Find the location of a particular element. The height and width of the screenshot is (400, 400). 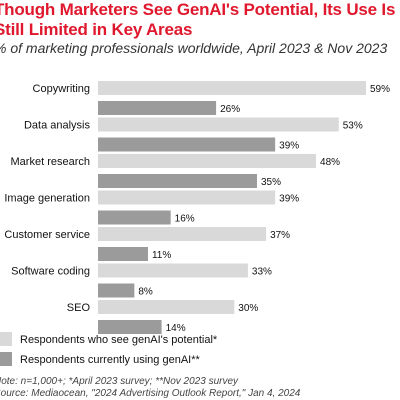

data-label: 35% is located at coordinates (271, 182).